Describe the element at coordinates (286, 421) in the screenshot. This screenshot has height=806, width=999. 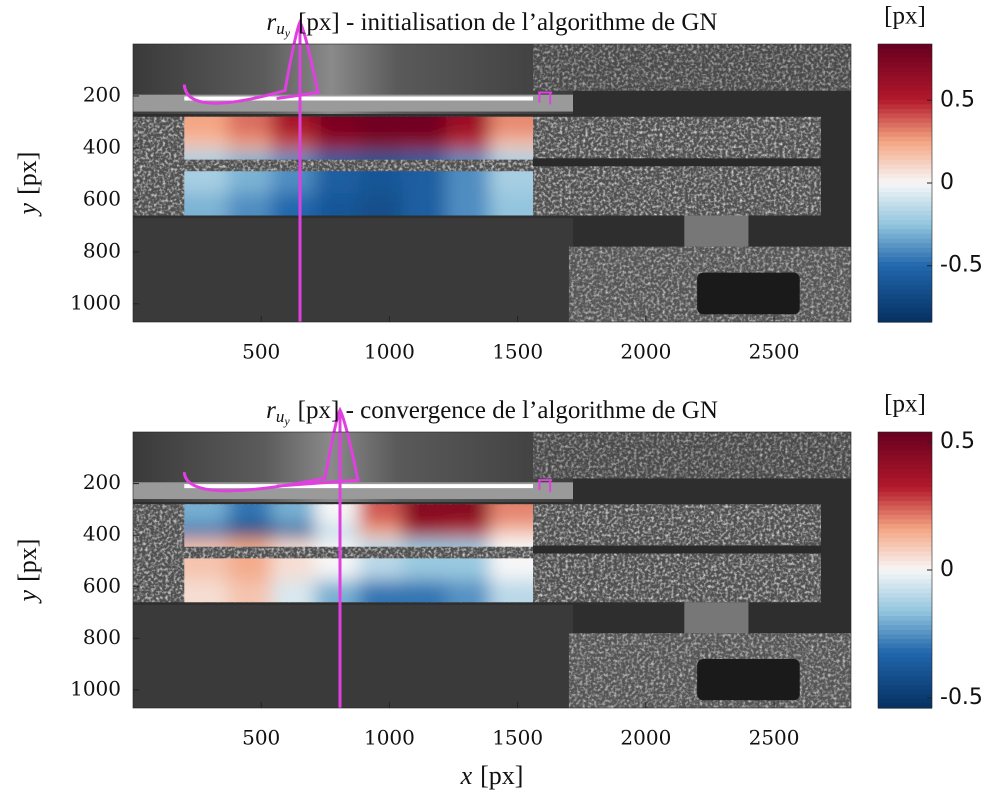
I see `title-subsub: y` at that location.